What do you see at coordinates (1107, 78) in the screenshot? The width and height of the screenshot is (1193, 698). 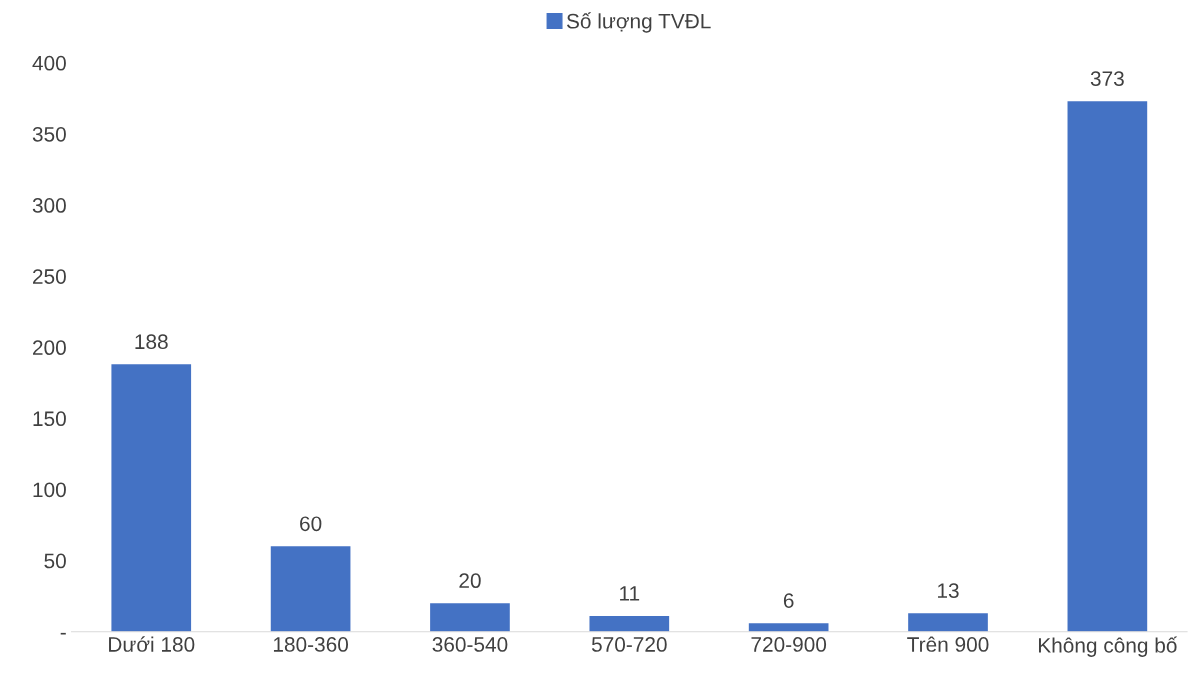 I see `data-label: 373` at bounding box center [1107, 78].